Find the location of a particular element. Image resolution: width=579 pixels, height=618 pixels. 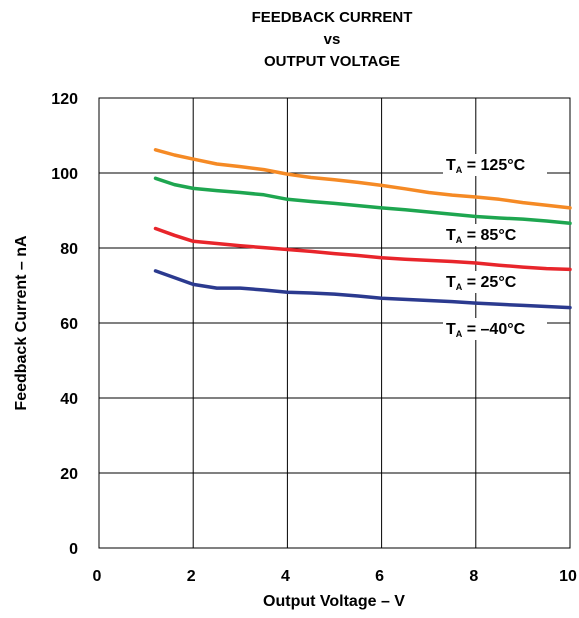

chart-title-line-2: vs is located at coordinates (332, 39).